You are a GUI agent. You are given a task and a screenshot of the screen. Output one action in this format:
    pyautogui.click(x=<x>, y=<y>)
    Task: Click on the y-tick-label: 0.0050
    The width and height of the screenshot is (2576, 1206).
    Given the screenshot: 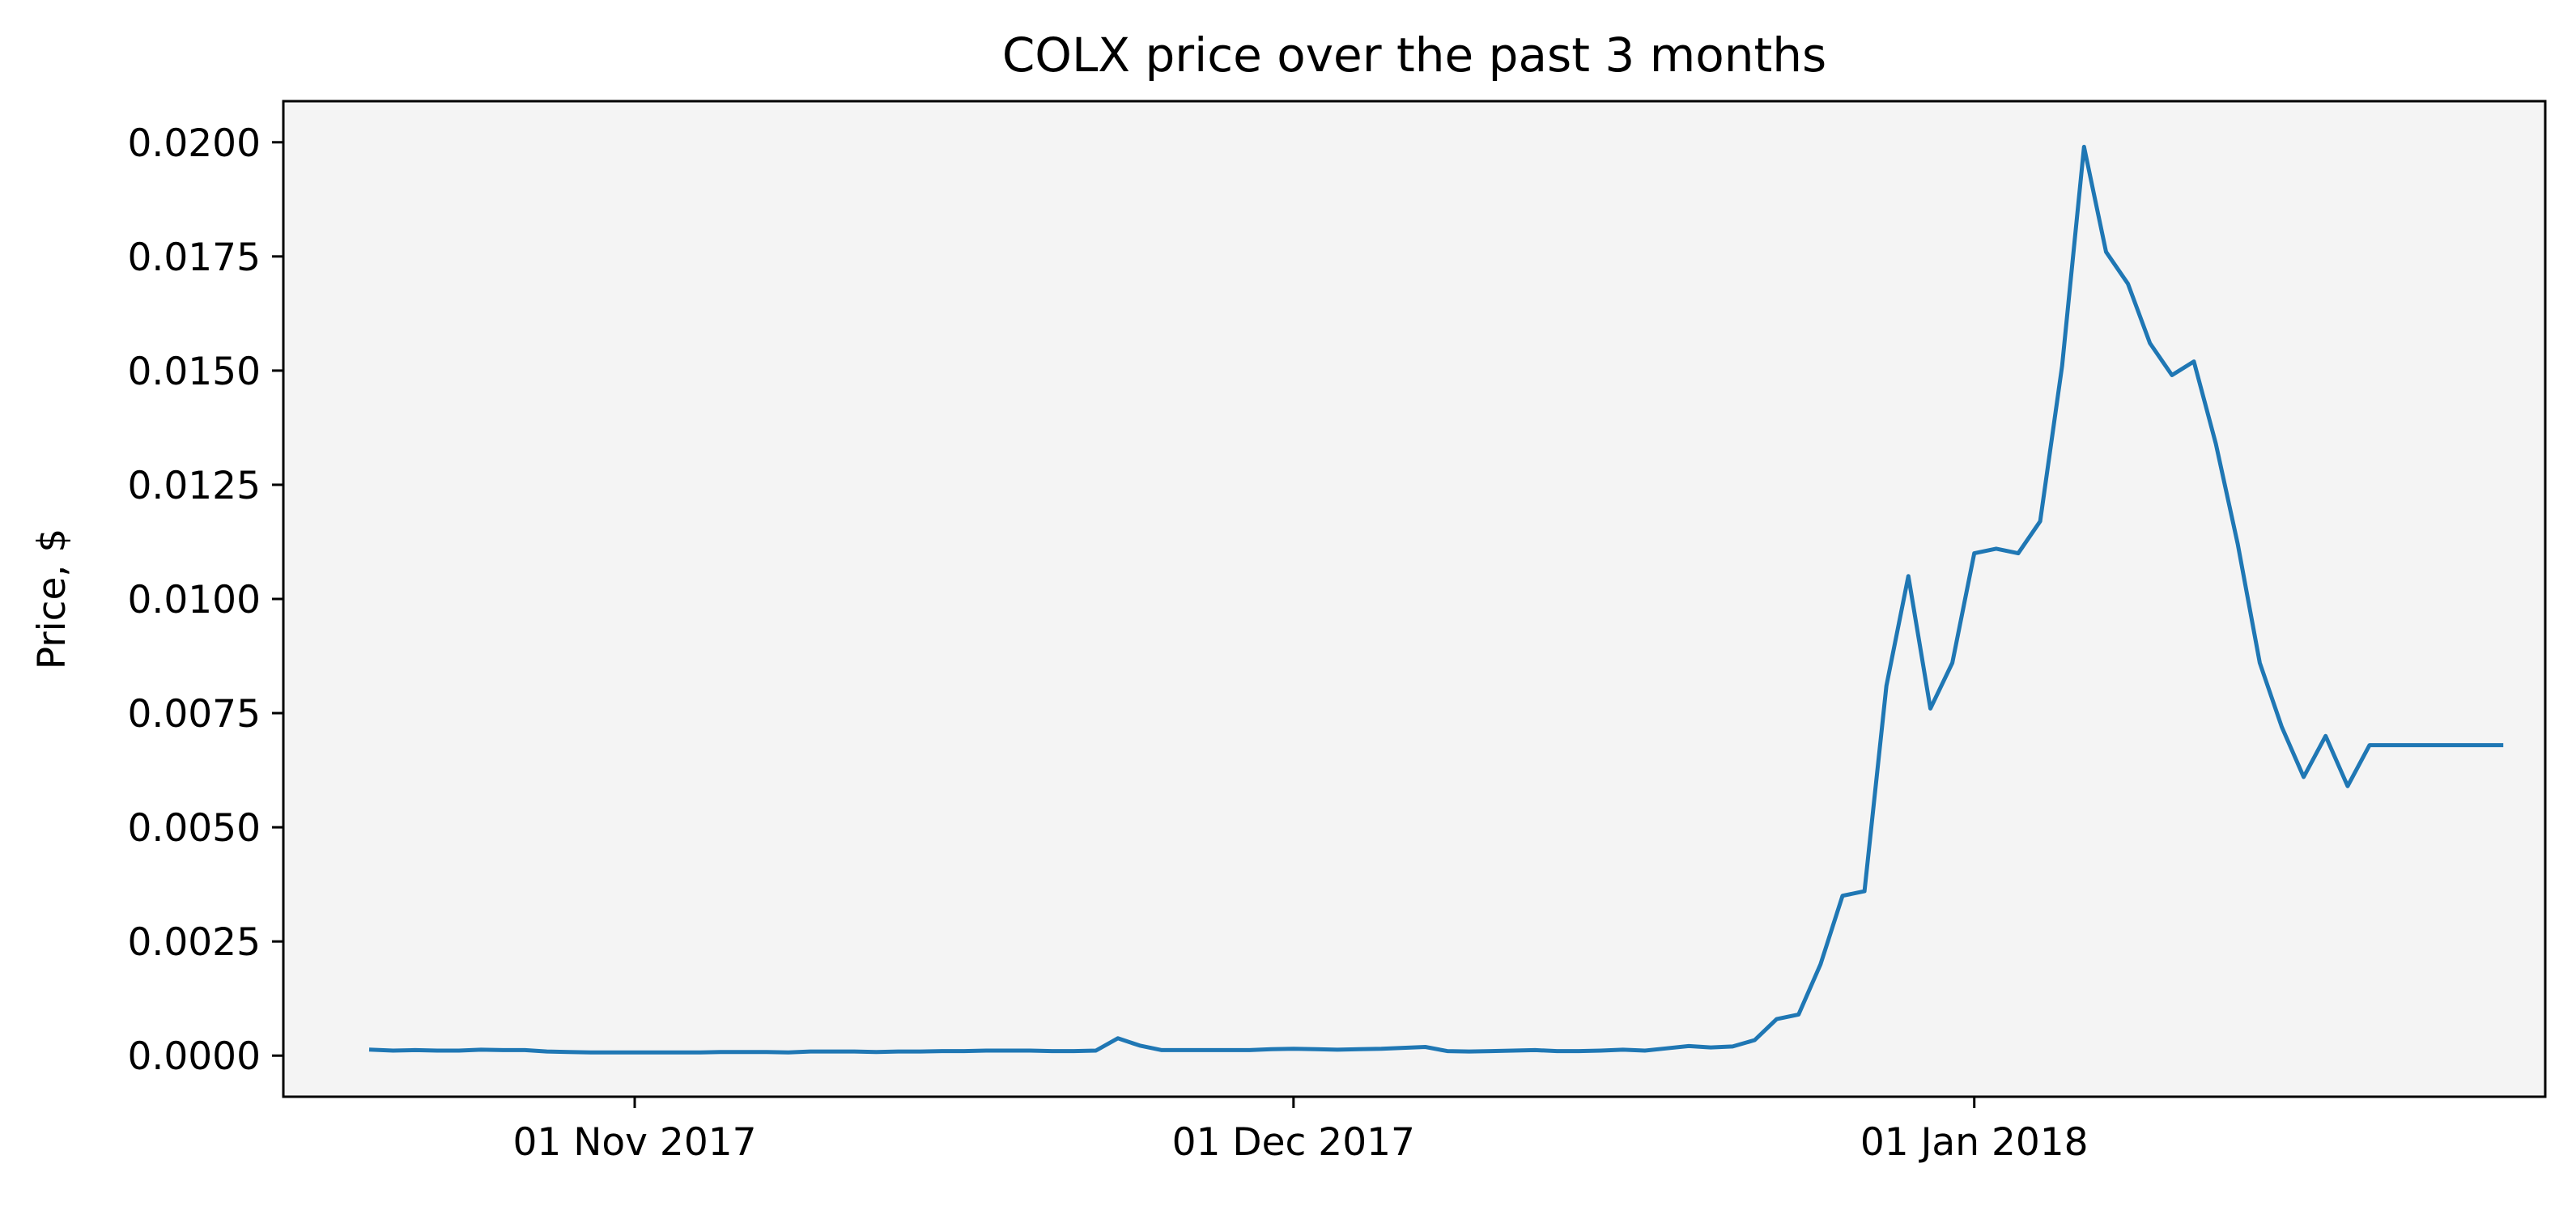 What is the action you would take?
    pyautogui.click(x=194, y=828)
    